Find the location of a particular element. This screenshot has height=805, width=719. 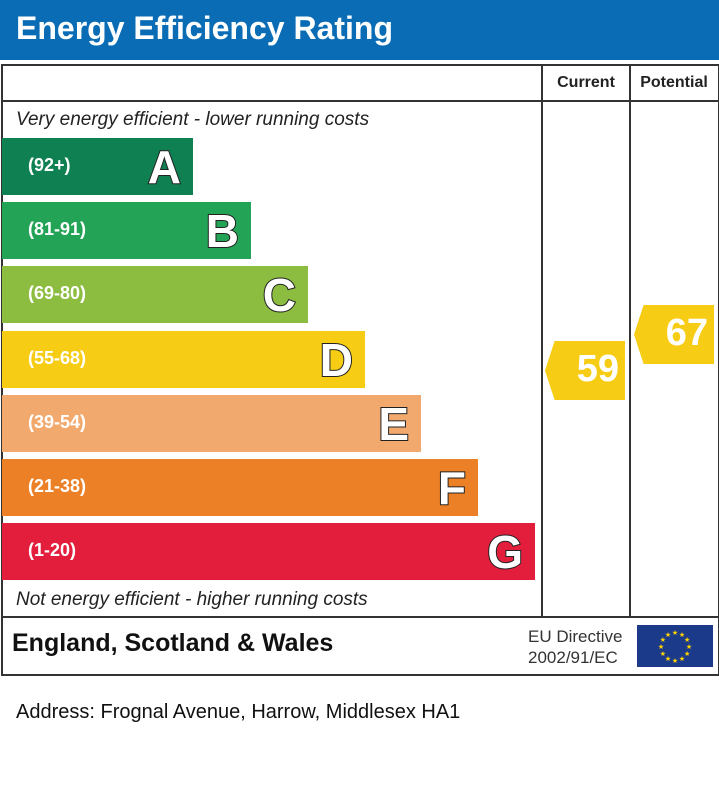

rating-bar-b: (81-91) B is located at coordinates (126, 230).